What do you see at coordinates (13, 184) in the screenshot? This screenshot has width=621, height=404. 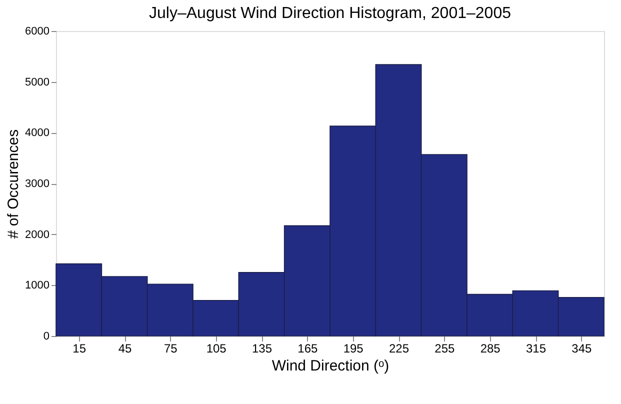 I see `y-axis-title: # of Occurences` at bounding box center [13, 184].